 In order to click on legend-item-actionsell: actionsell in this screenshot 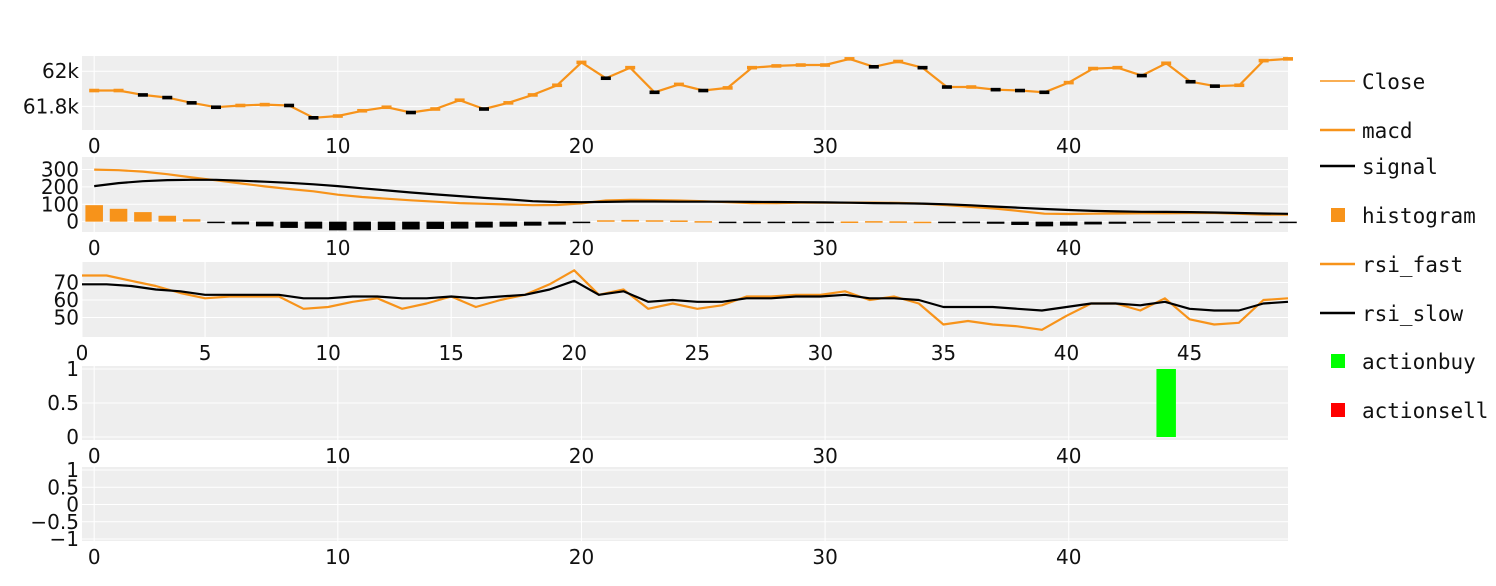, I will do `click(1409, 411)`.